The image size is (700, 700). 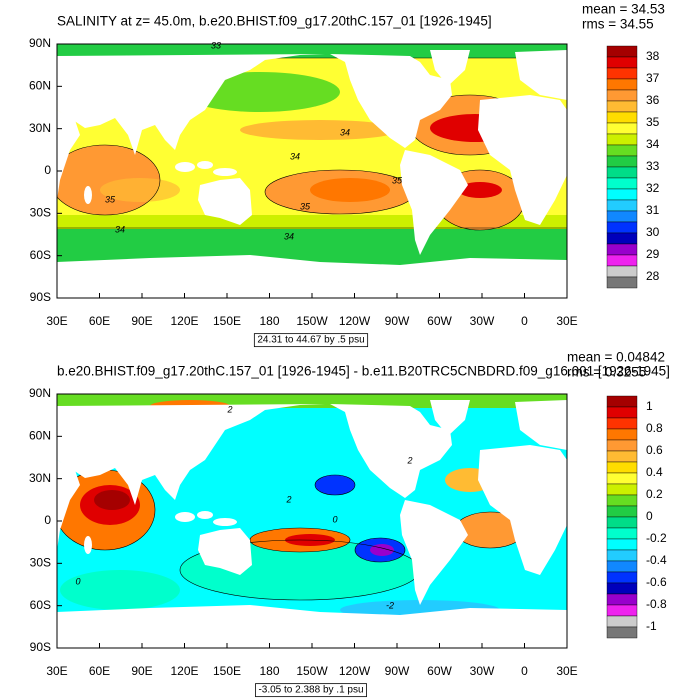 What do you see at coordinates (653, 254) in the screenshot?
I see `colorbar-label: 29` at bounding box center [653, 254].